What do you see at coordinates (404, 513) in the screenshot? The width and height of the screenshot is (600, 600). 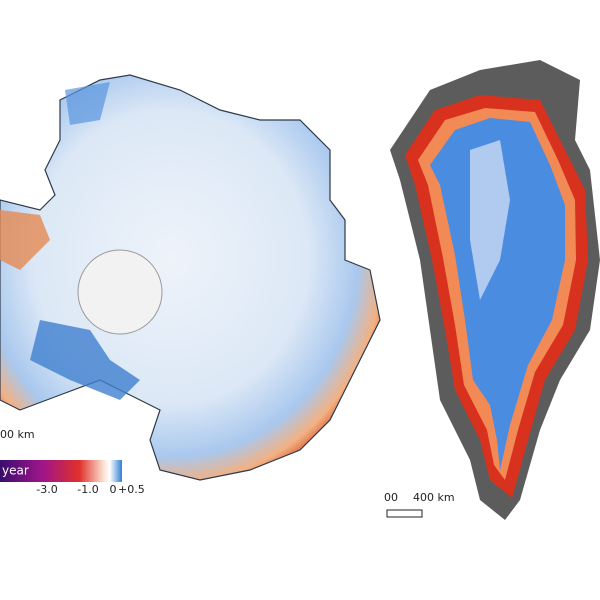 I see `scale-bar` at bounding box center [404, 513].